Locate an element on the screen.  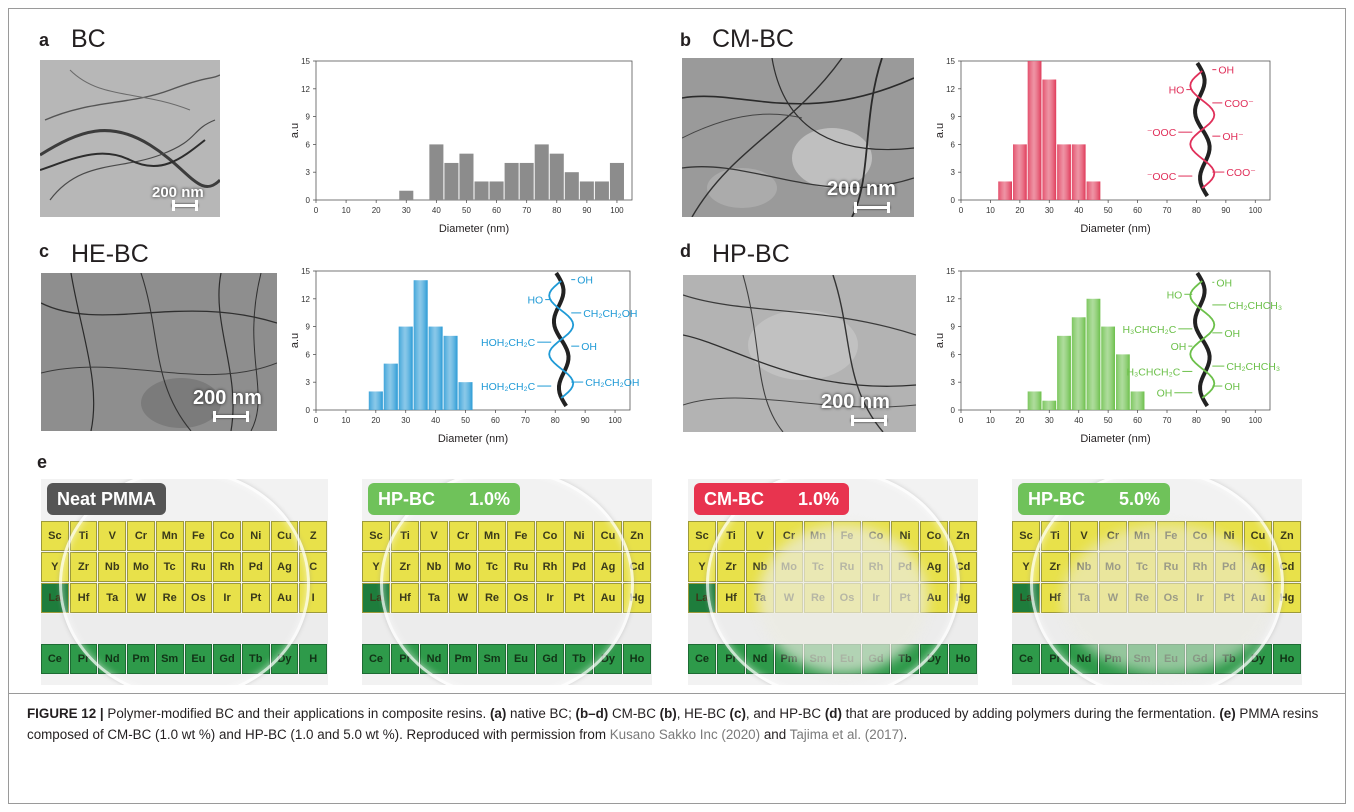
scale-label-b: 200 nm is located at coordinates (861, 189).